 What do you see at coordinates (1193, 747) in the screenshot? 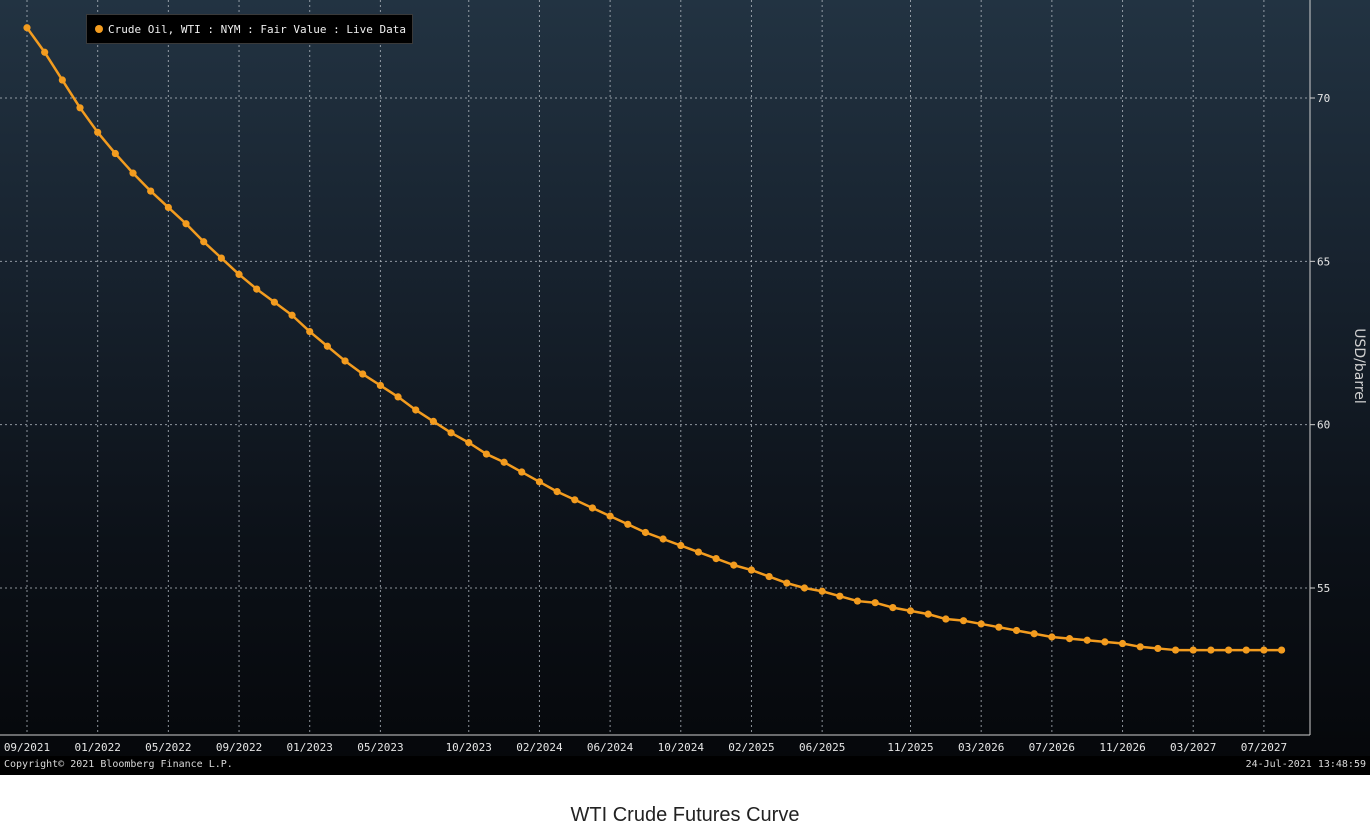
I see `x-tick-label: 03/2027` at bounding box center [1193, 747].